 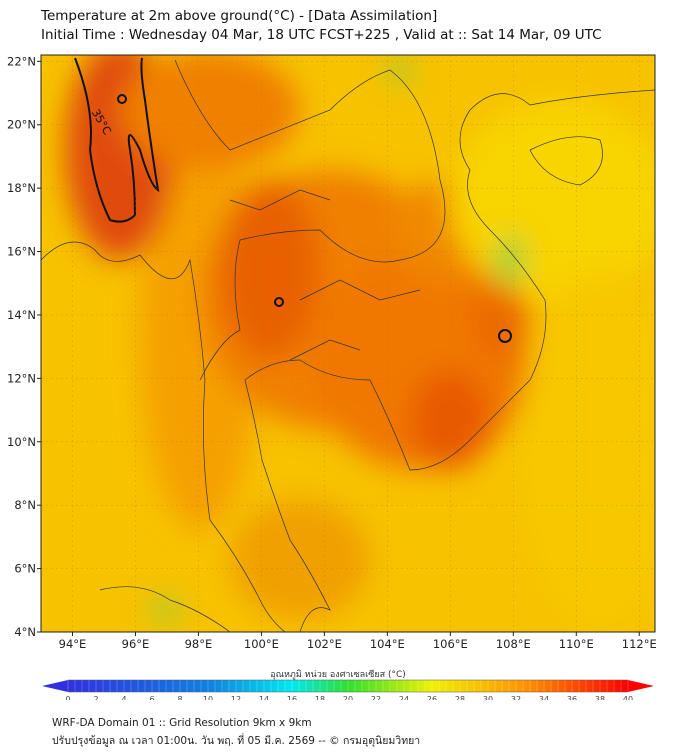 I want to click on lon-tick-label: 102°E, so click(x=324, y=644).